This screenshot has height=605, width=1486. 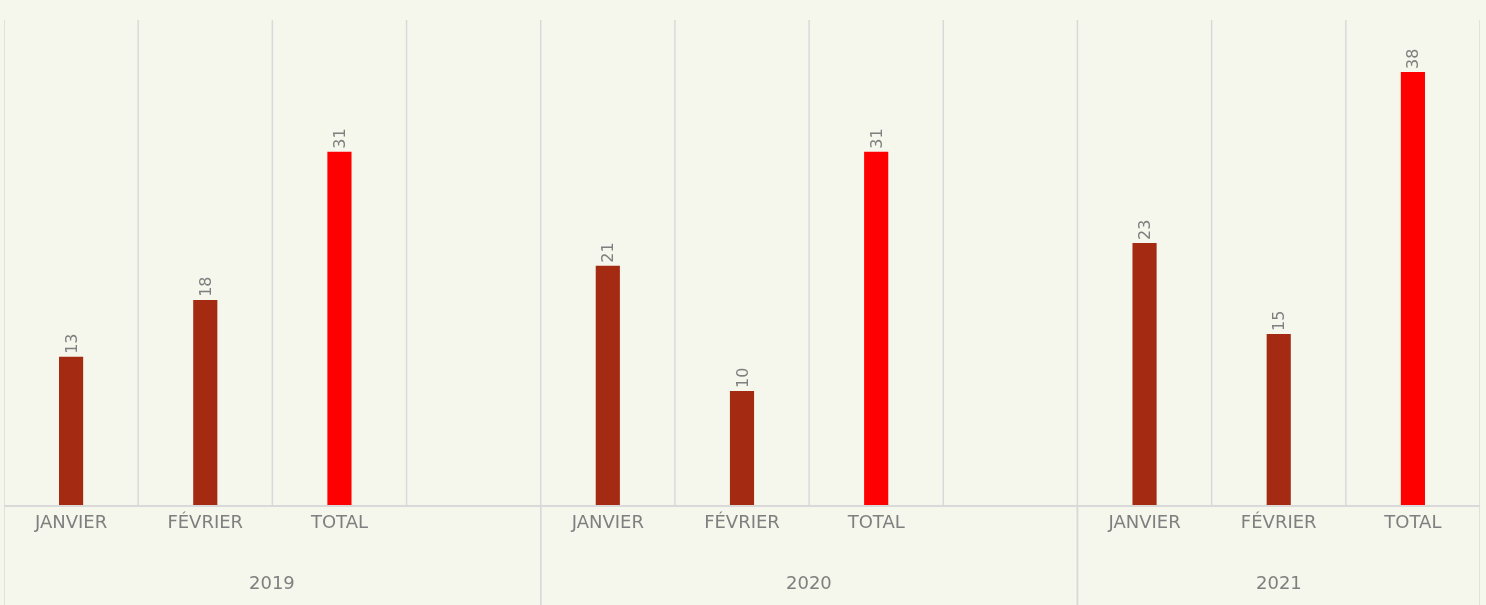 I want to click on text: 2021, so click(x=1279, y=582).